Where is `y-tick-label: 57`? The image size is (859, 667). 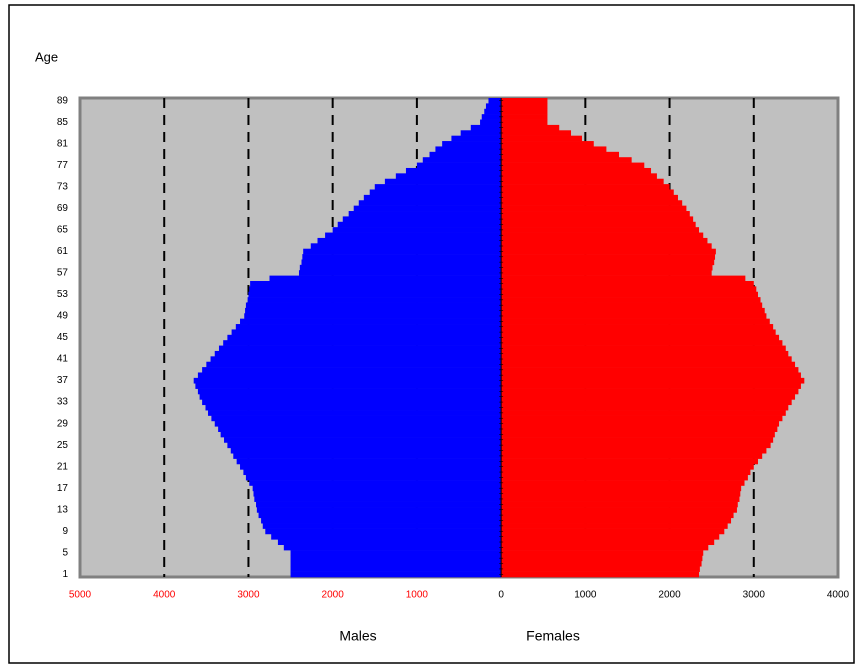 y-tick-label: 57 is located at coordinates (63, 273).